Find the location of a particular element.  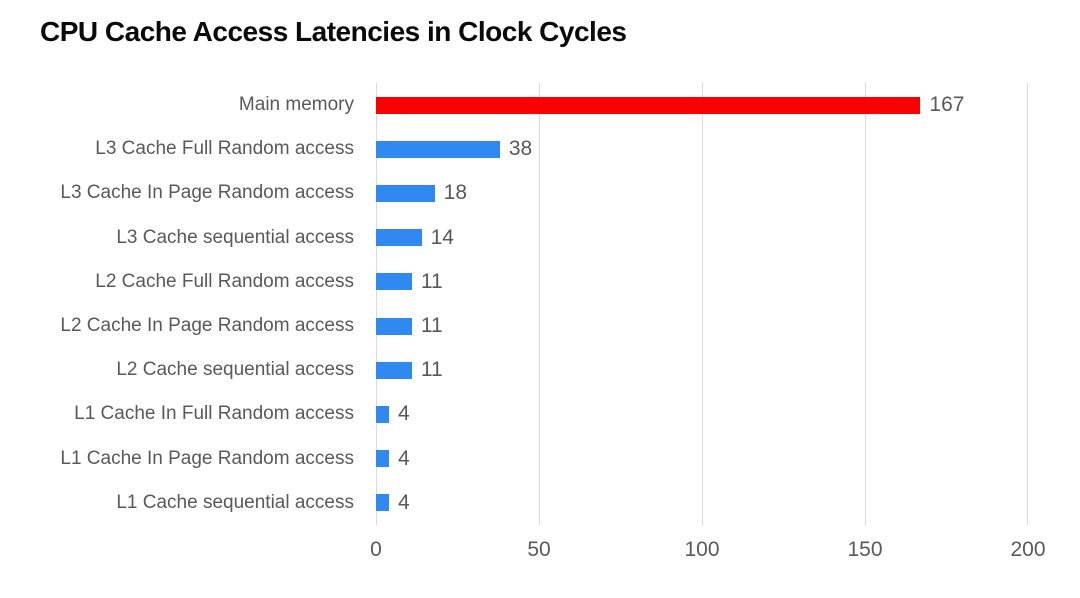

category-label: L2 Cache sequential access is located at coordinates (235, 370).